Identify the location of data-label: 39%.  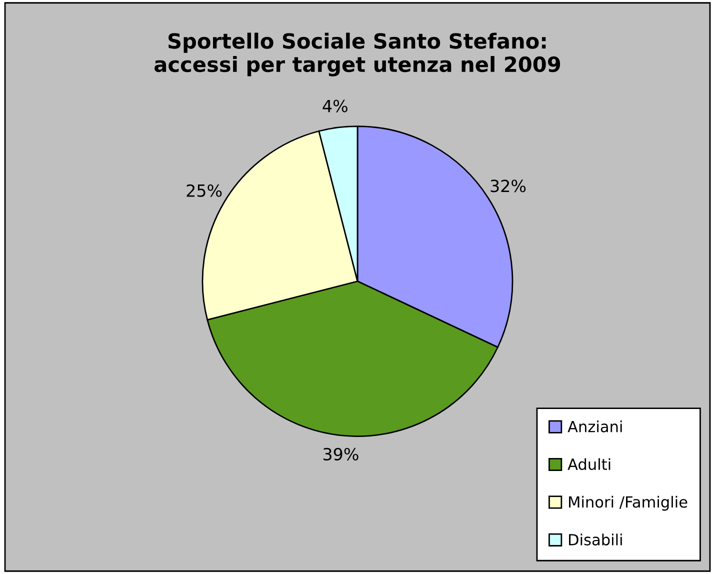
(340, 454).